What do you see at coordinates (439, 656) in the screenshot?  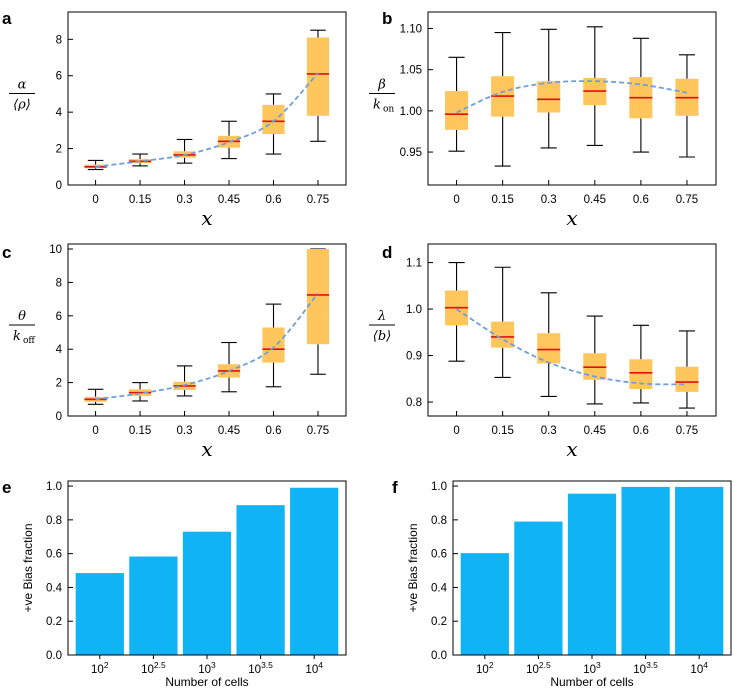 I see `y-tick-label: 0.0` at bounding box center [439, 656].